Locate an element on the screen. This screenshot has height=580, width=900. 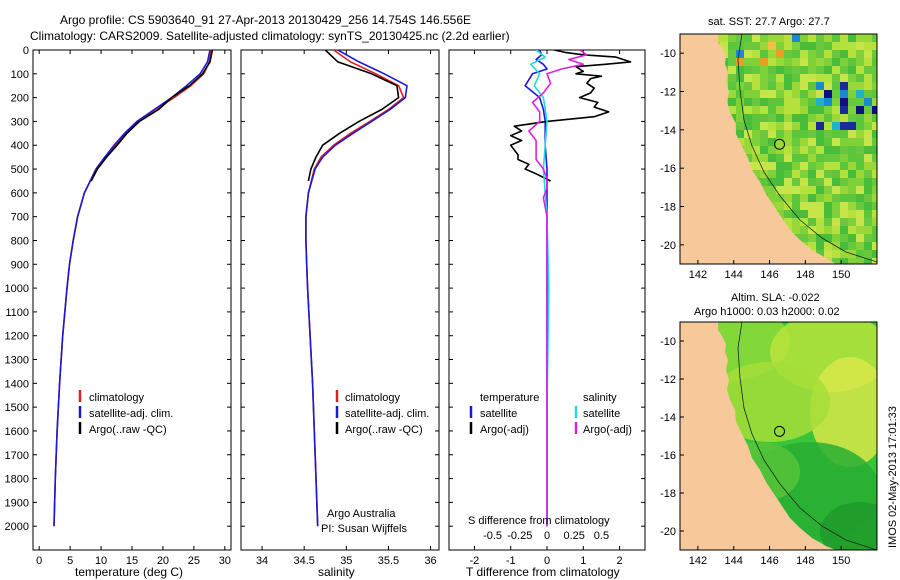
sla-land-mass is located at coordinates (758, 436).